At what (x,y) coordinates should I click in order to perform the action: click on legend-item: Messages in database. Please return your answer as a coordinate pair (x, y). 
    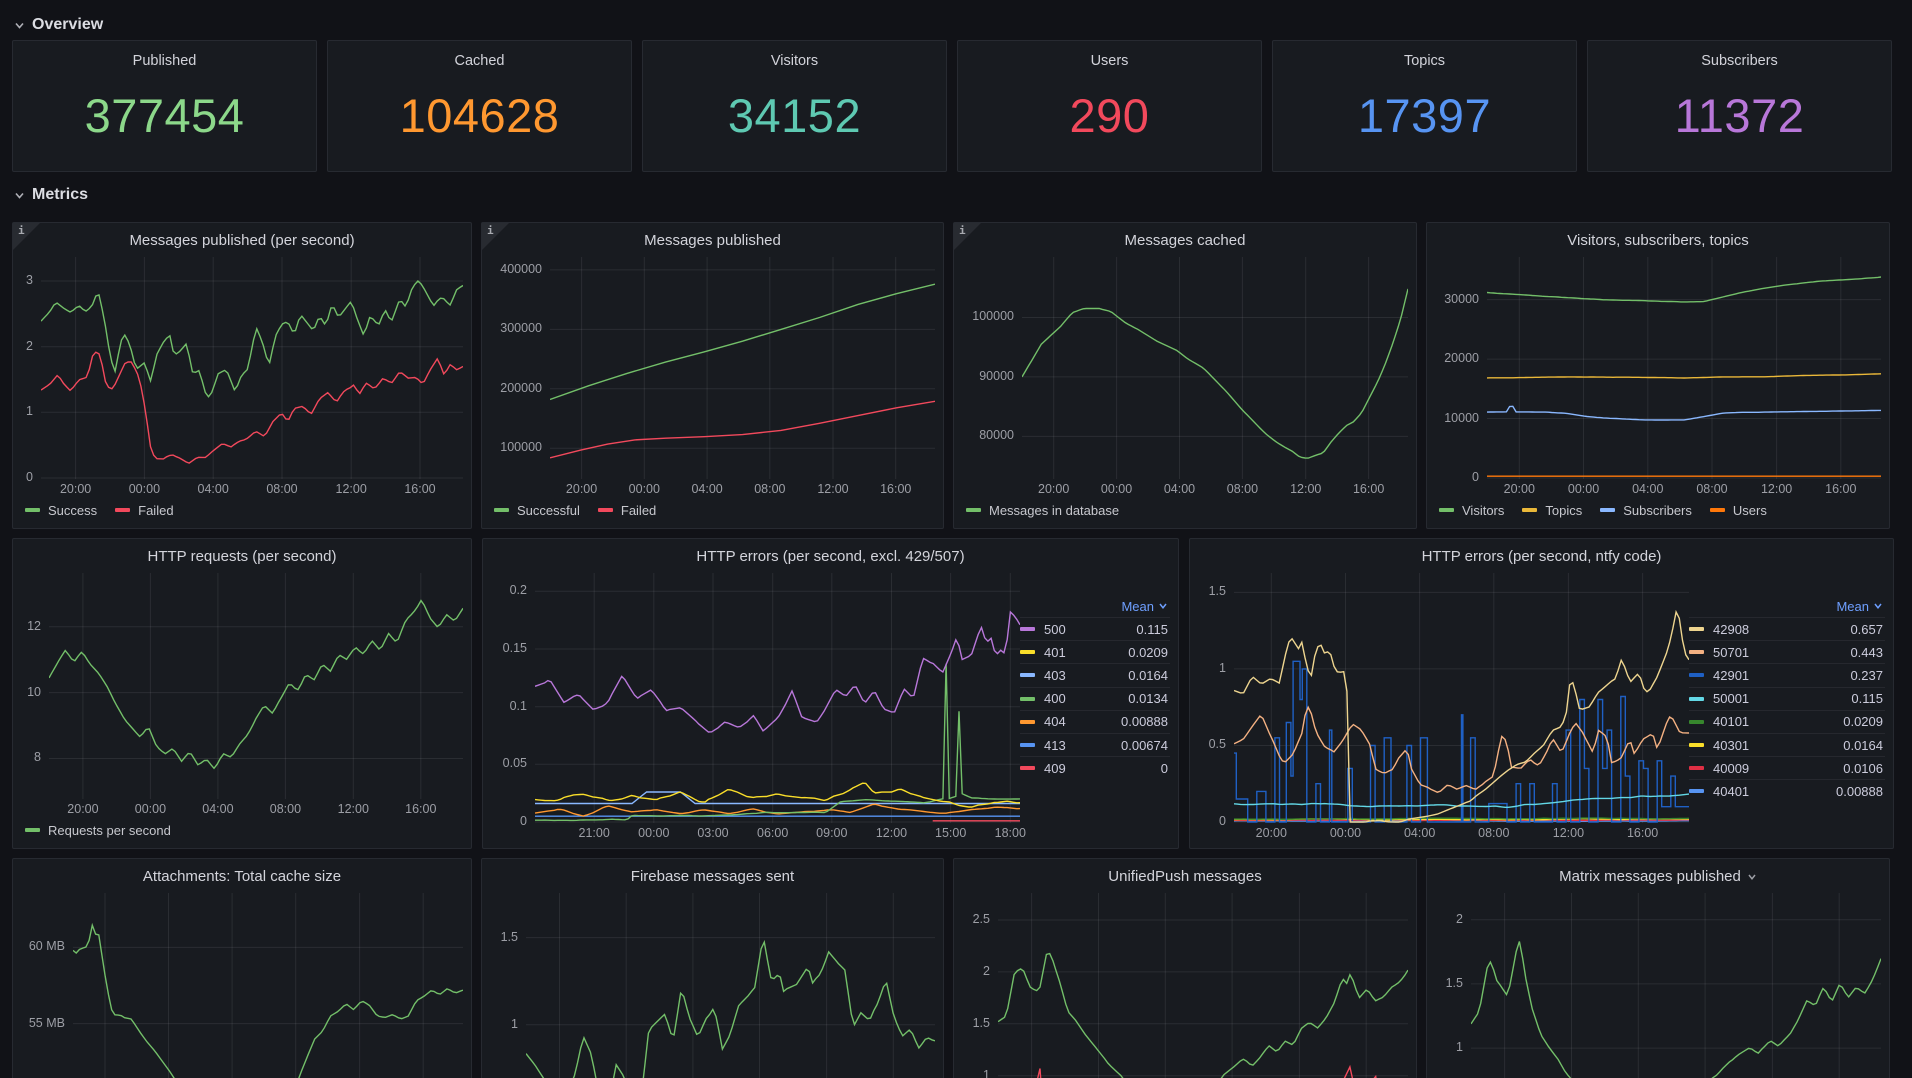
    Looking at the image, I should click on (1042, 510).